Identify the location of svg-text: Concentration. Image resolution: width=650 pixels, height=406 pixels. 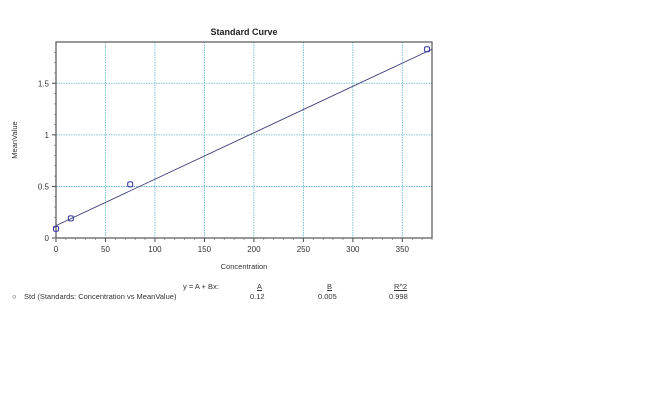
(244, 266).